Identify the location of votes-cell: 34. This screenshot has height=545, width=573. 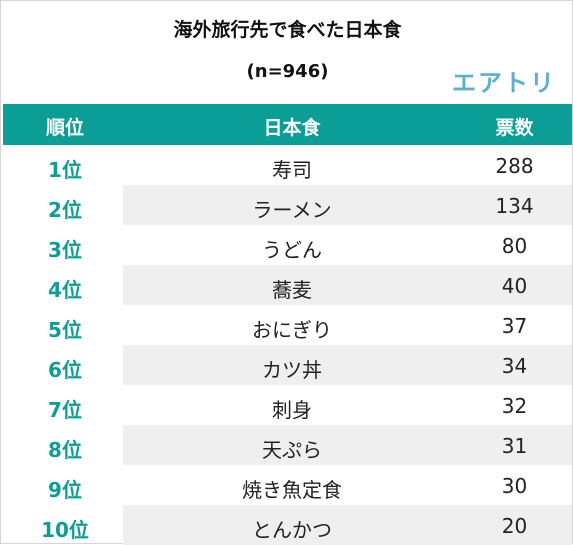
(514, 366).